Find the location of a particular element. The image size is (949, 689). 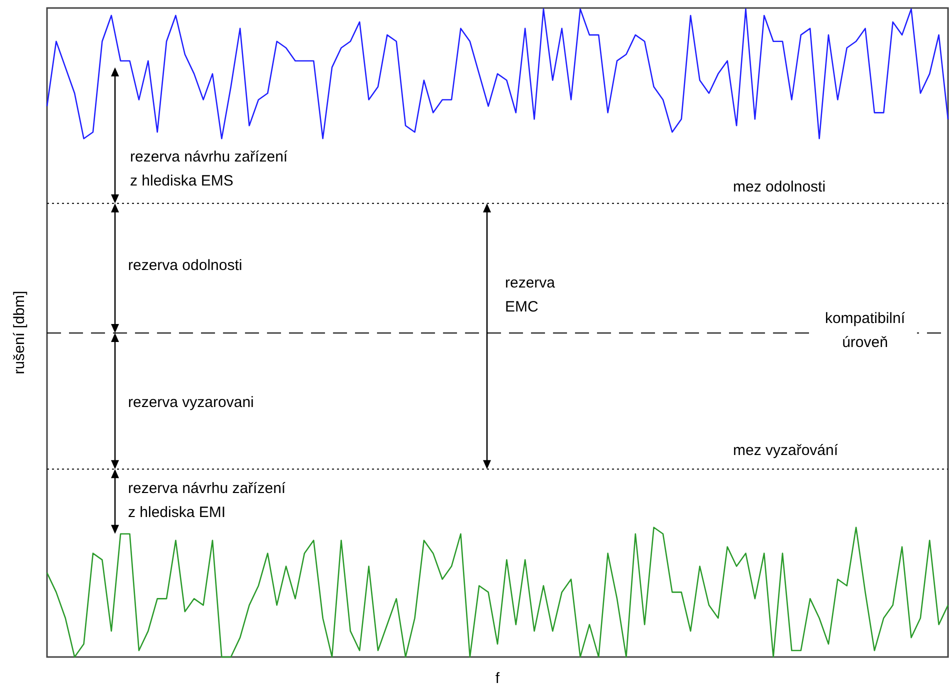

annotation: rezerva návrhu zařízení z hlediska EMS is located at coordinates (209, 169).